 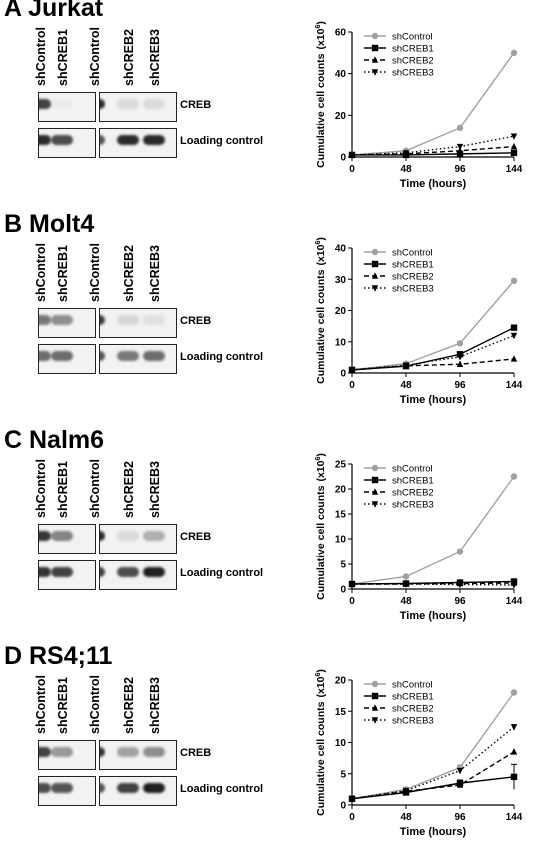 What do you see at coordinates (54, 440) in the screenshot?
I see `panel-title: C Nalm6` at bounding box center [54, 440].